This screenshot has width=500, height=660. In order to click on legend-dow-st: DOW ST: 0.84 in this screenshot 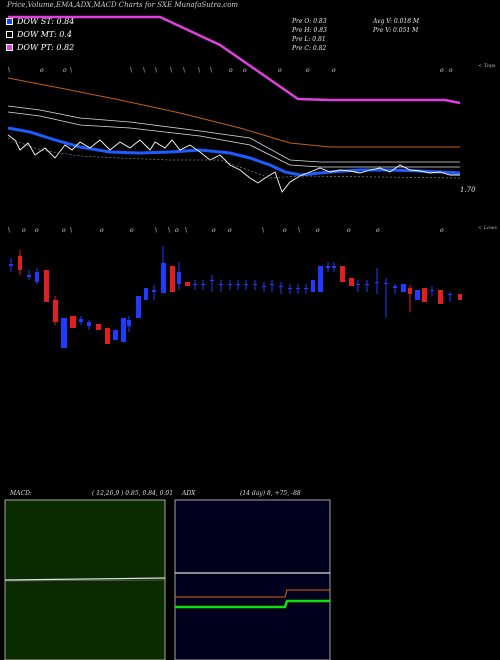, I will do `click(40, 21)`.